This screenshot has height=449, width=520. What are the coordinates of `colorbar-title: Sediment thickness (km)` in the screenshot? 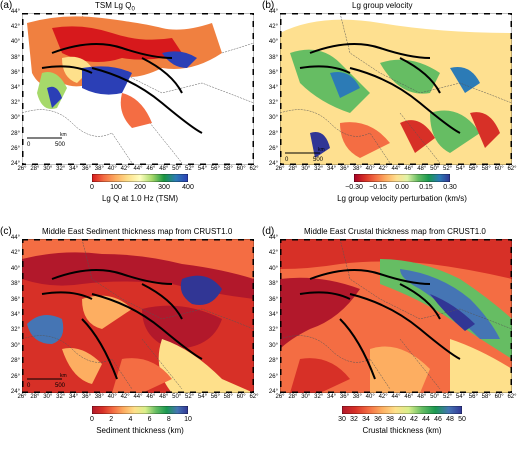 It's located at (140, 430).